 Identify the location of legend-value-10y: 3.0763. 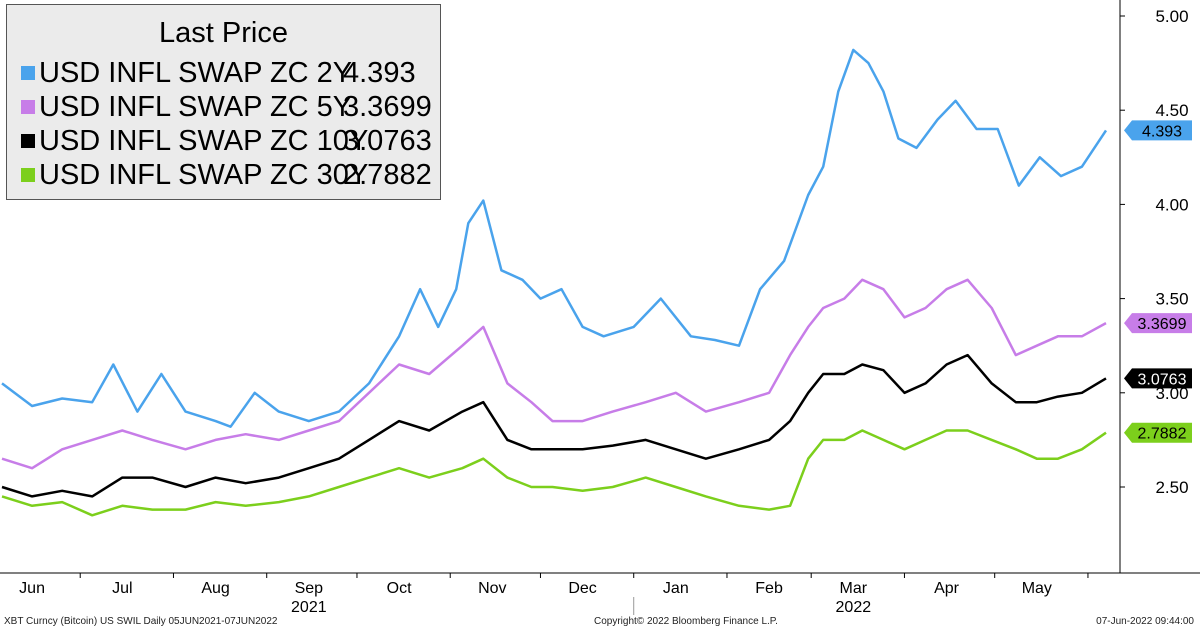
(387, 141).